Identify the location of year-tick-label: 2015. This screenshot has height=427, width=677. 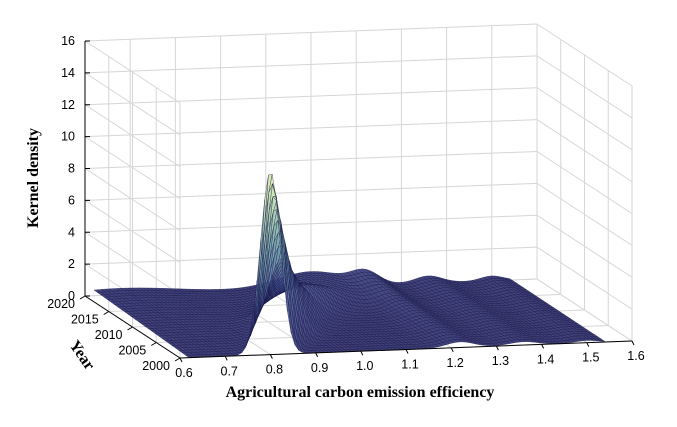
(85, 320).